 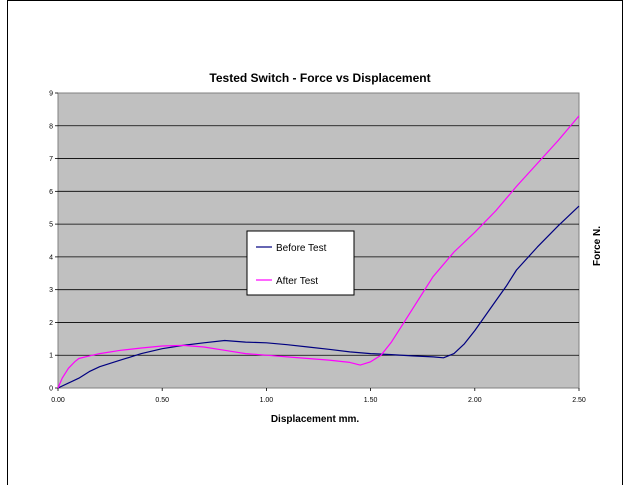 I want to click on legend-label-before: Before Test, so click(x=301, y=248).